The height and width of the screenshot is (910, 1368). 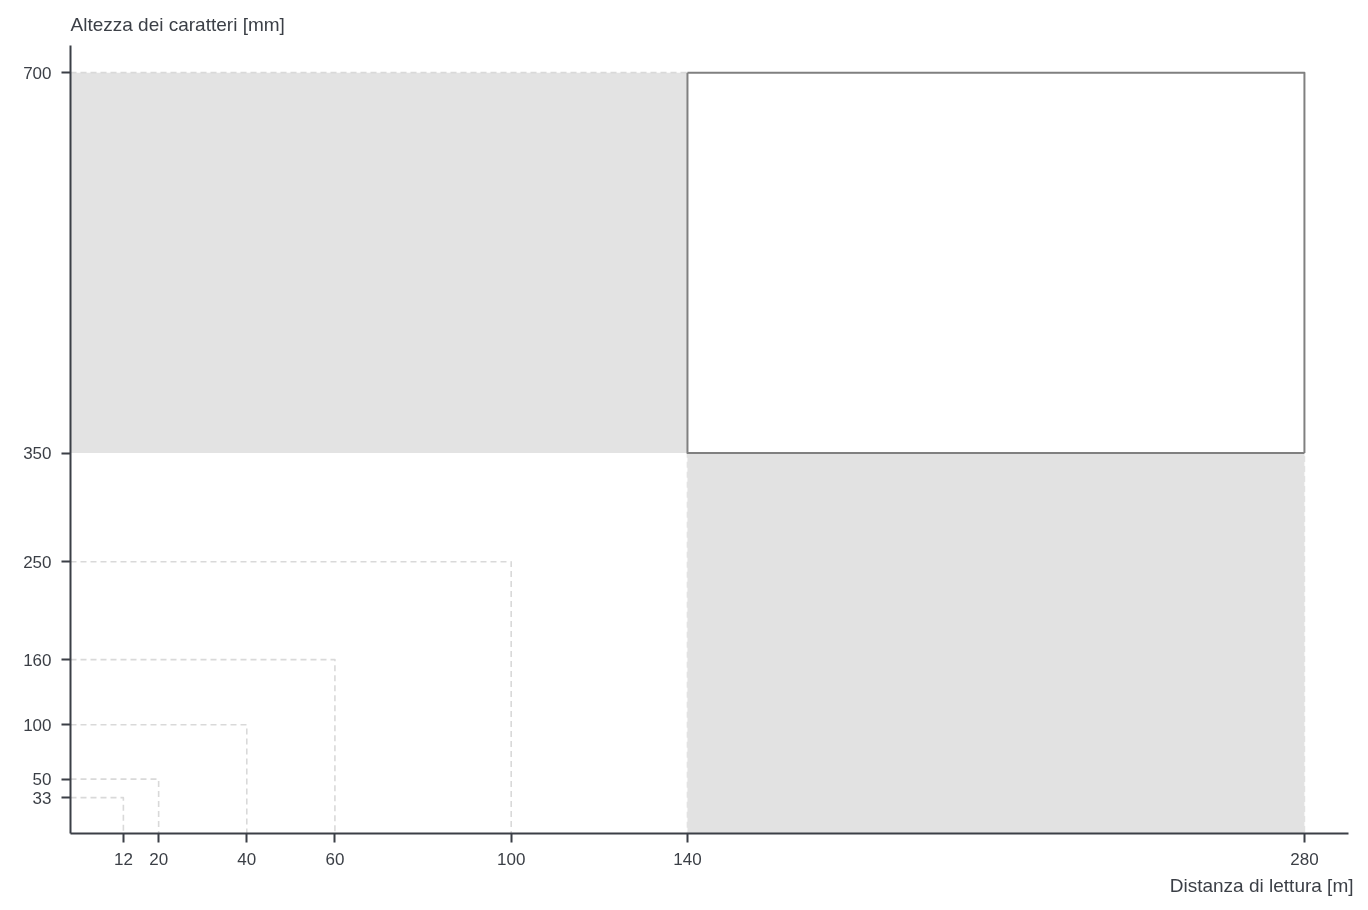 What do you see at coordinates (42, 780) in the screenshot?
I see `y-tick-label: 50` at bounding box center [42, 780].